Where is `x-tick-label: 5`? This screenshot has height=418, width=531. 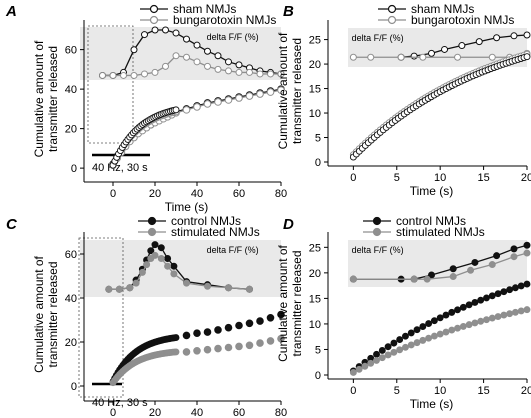 x-tick-label: 5 is located at coordinates (397, 391).